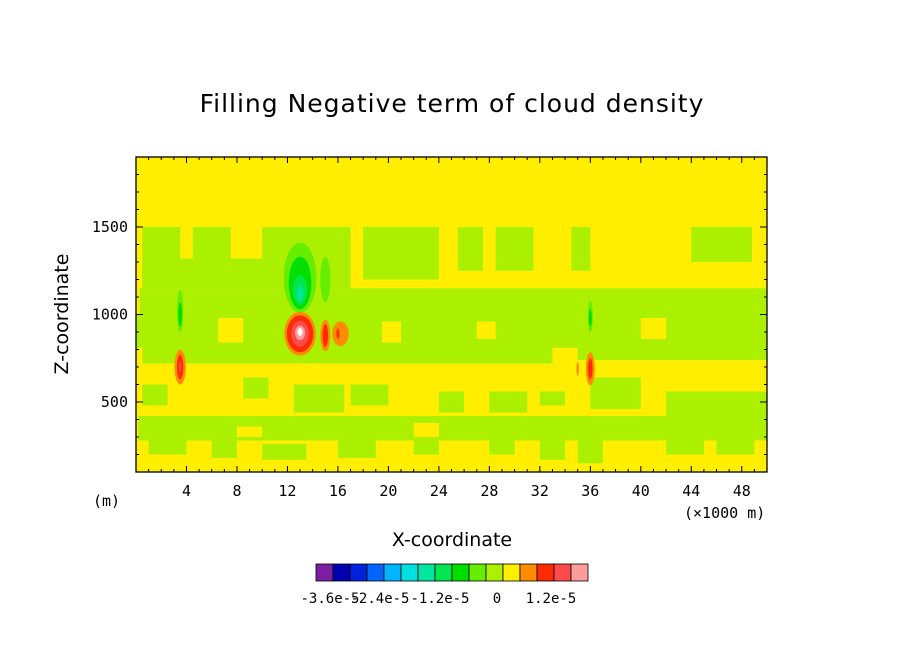 Image resolution: width=904 pixels, height=654 pixels. I want to click on colorbar, so click(452, 572).